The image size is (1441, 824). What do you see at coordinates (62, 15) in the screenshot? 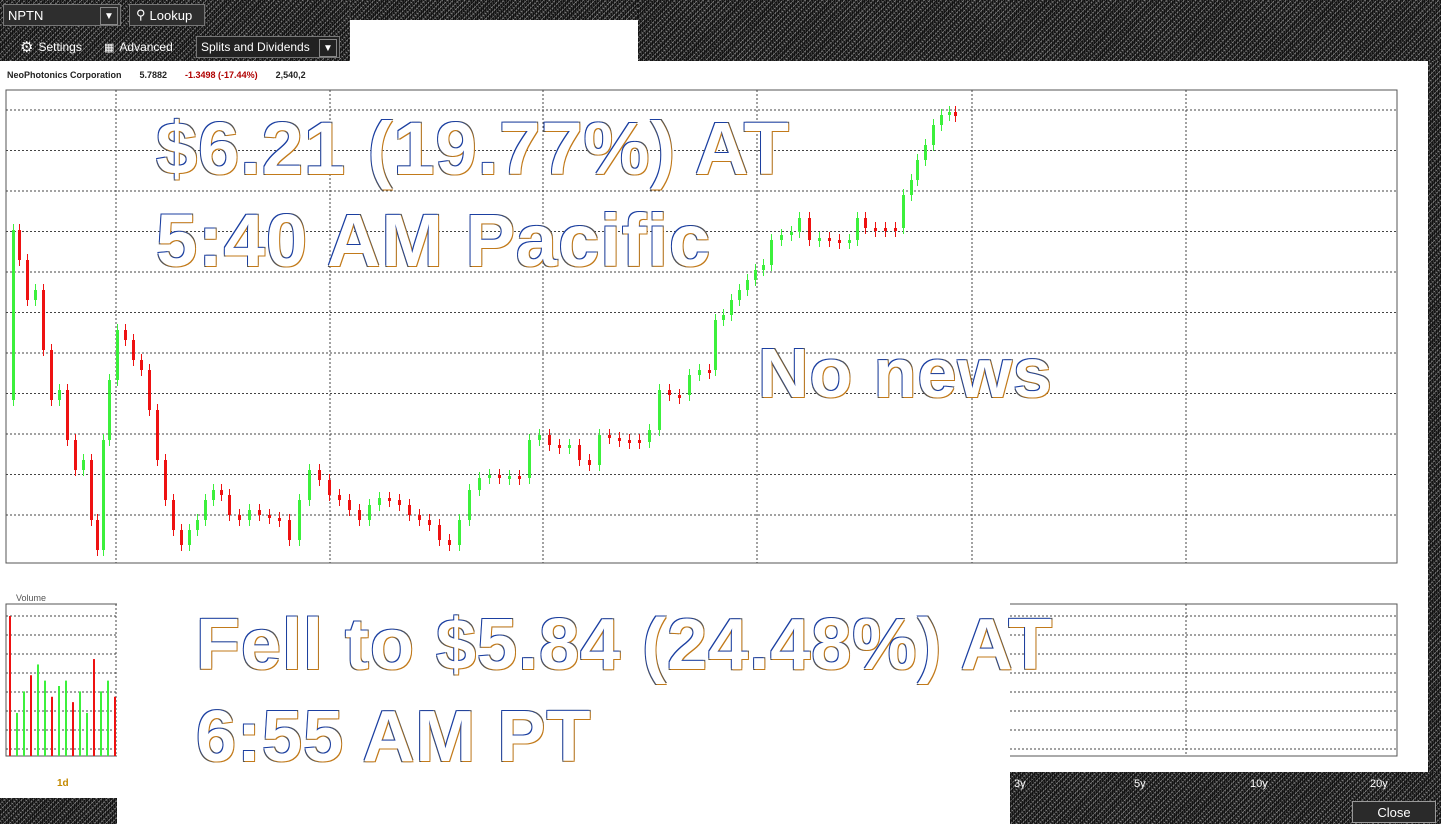
I see `symbol-input: NPTN ▼` at bounding box center [62, 15].